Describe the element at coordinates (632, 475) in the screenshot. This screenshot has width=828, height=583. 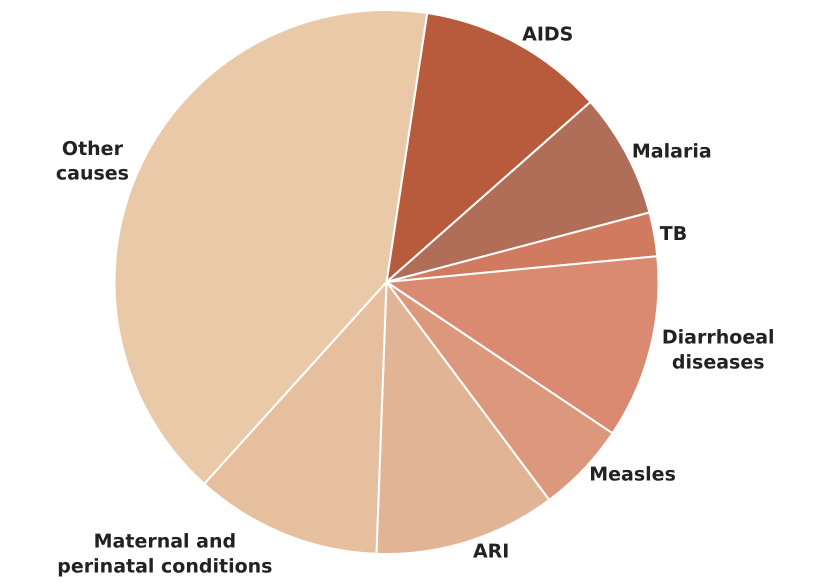
I see `slice-label: Measles` at that location.